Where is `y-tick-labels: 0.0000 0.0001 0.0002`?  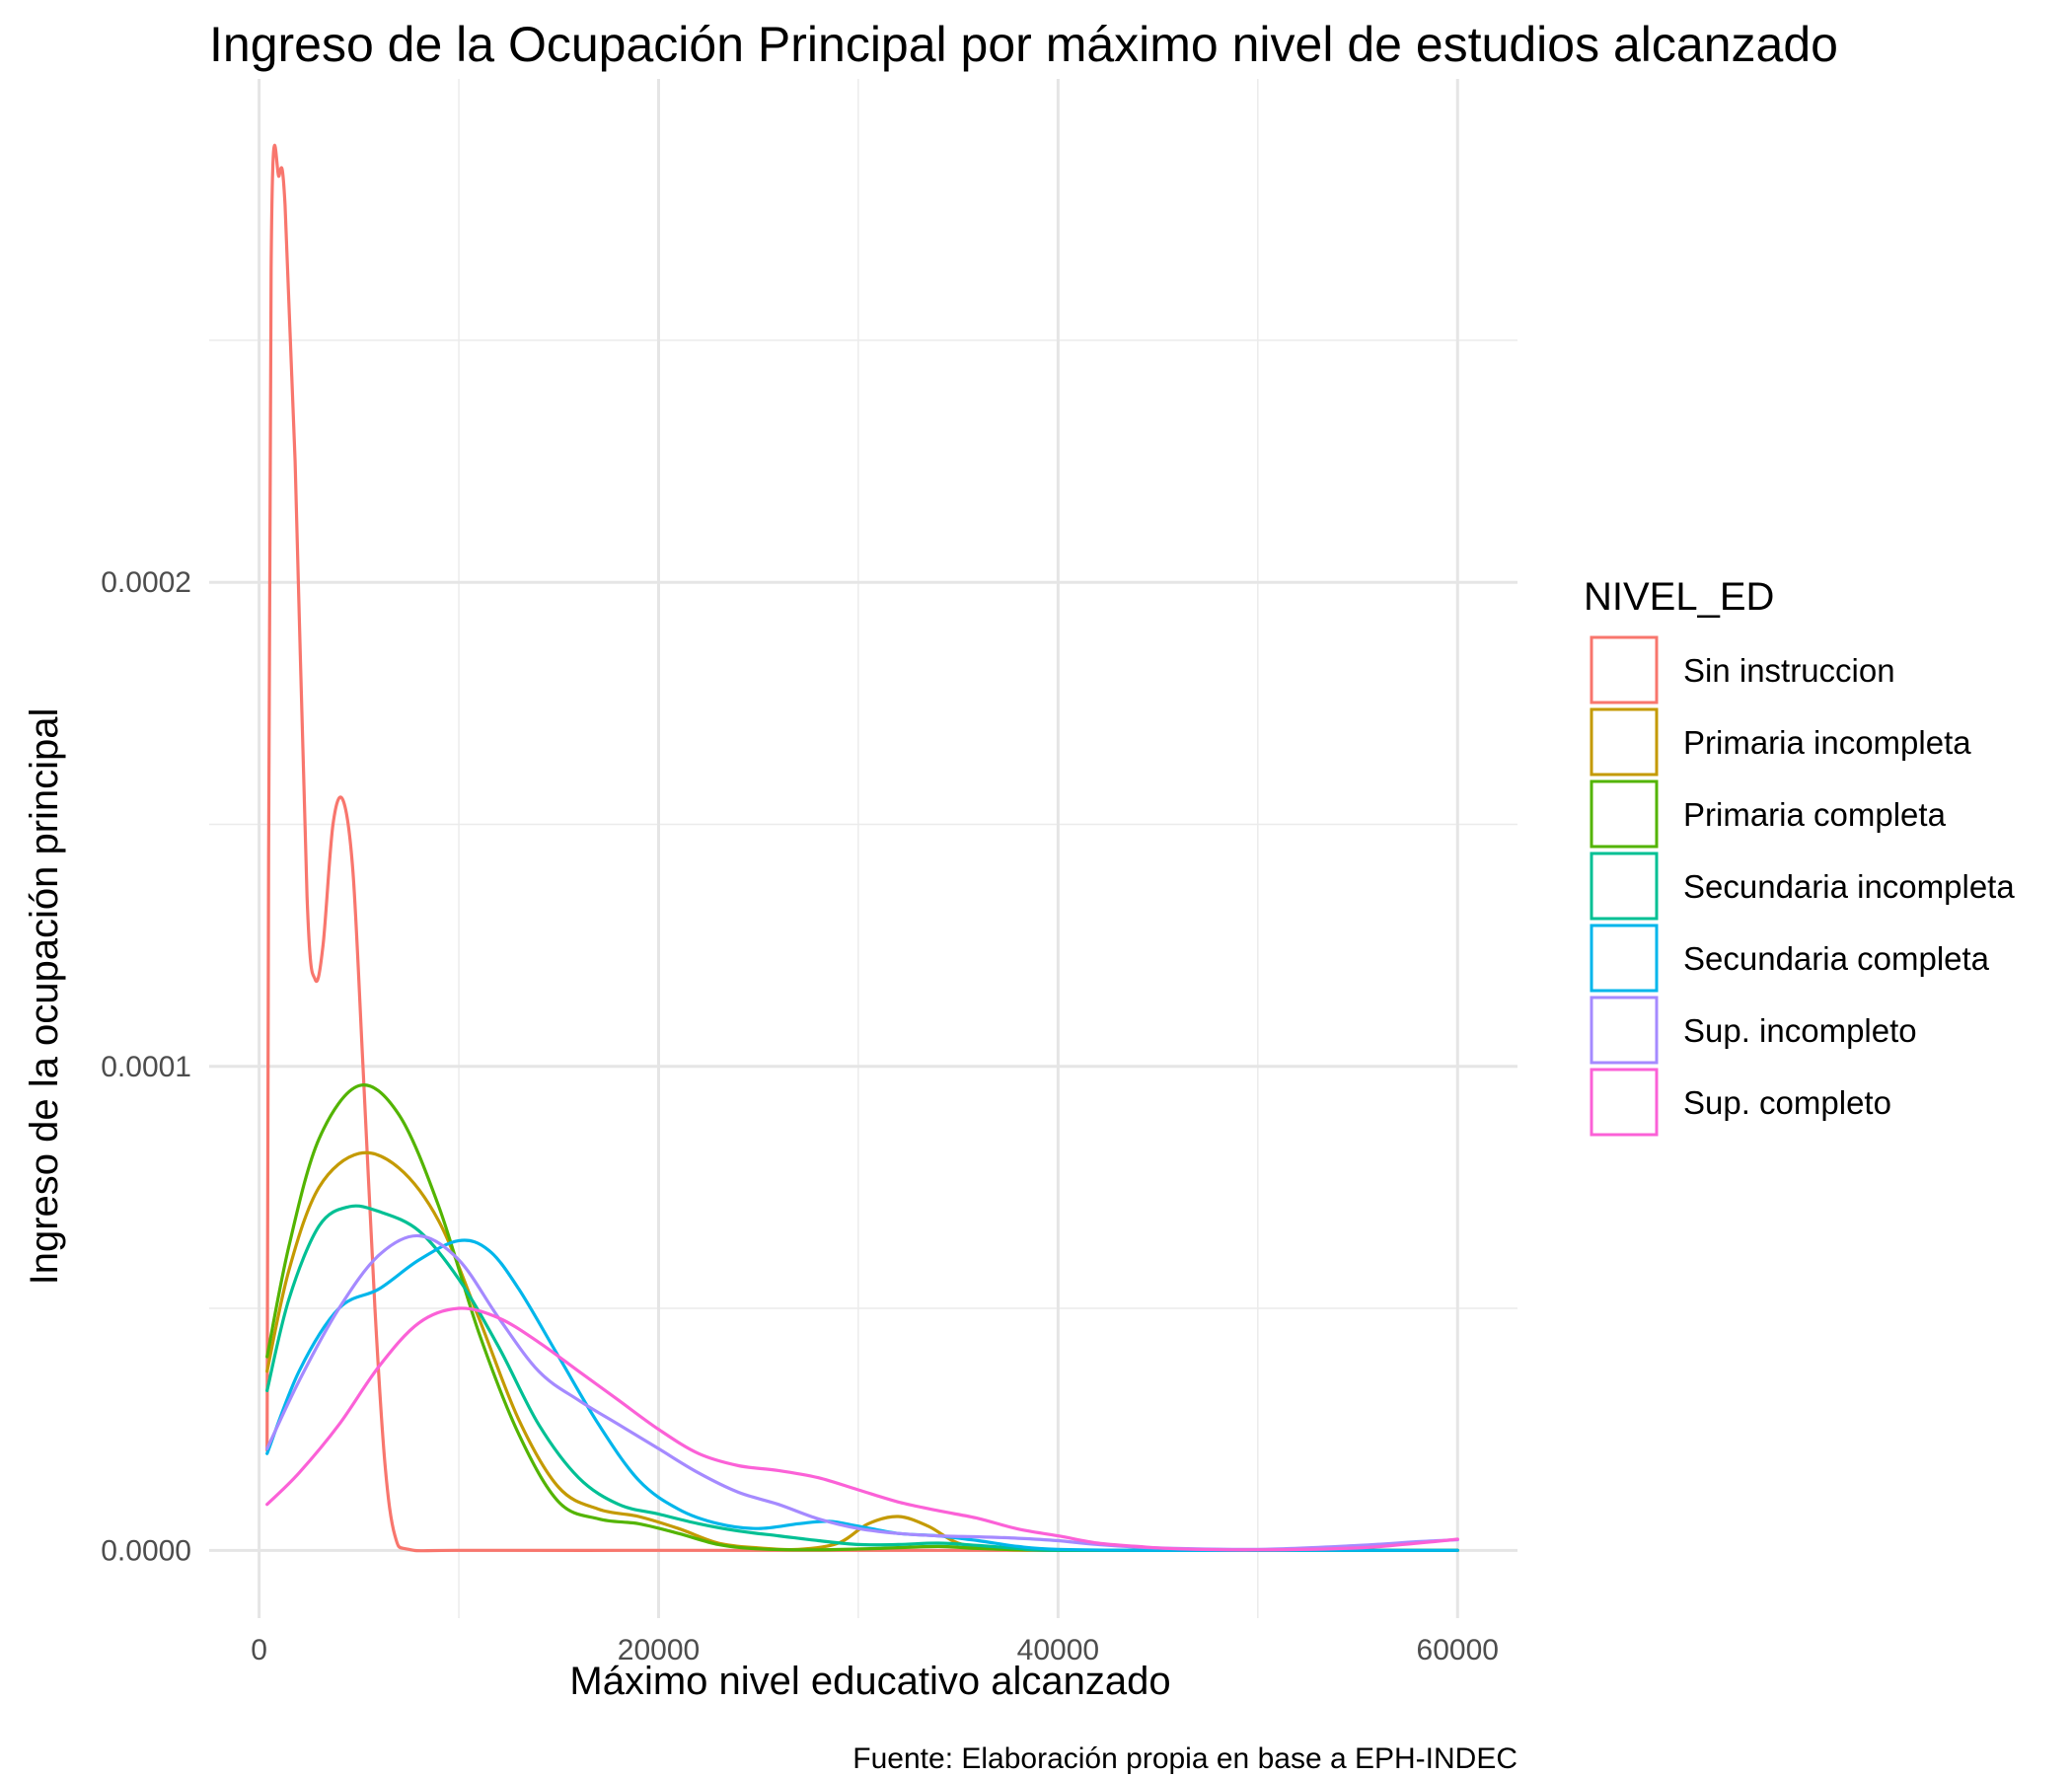 y-tick-labels: 0.0000 0.0001 0.0002 is located at coordinates (146, 1067).